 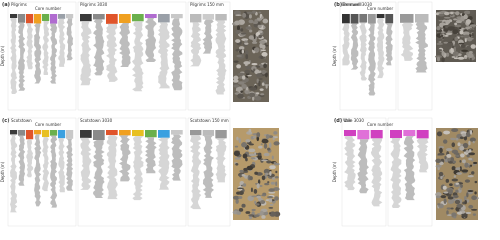 What do you see at coordinates (19, 4) in the screenshot?
I see `panel-name: Pilgrims` at bounding box center [19, 4].